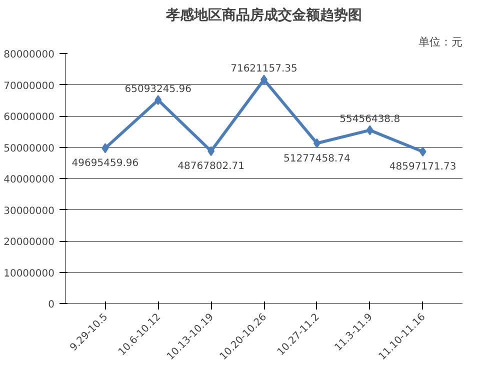 This screenshot has width=482, height=366. Describe the element at coordinates (263, 15) in the screenshot. I see `chart-title: 孝感地区商品房成交金额趋势图` at that location.